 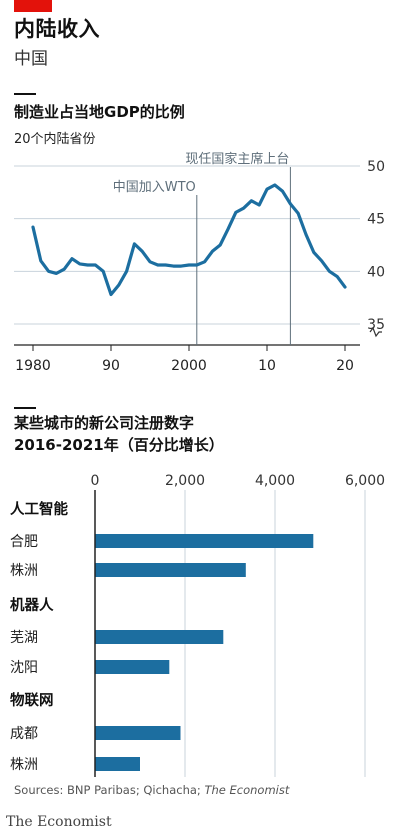 What do you see at coordinates (267, 366) in the screenshot?
I see `x-tick-label: 10` at bounding box center [267, 366].